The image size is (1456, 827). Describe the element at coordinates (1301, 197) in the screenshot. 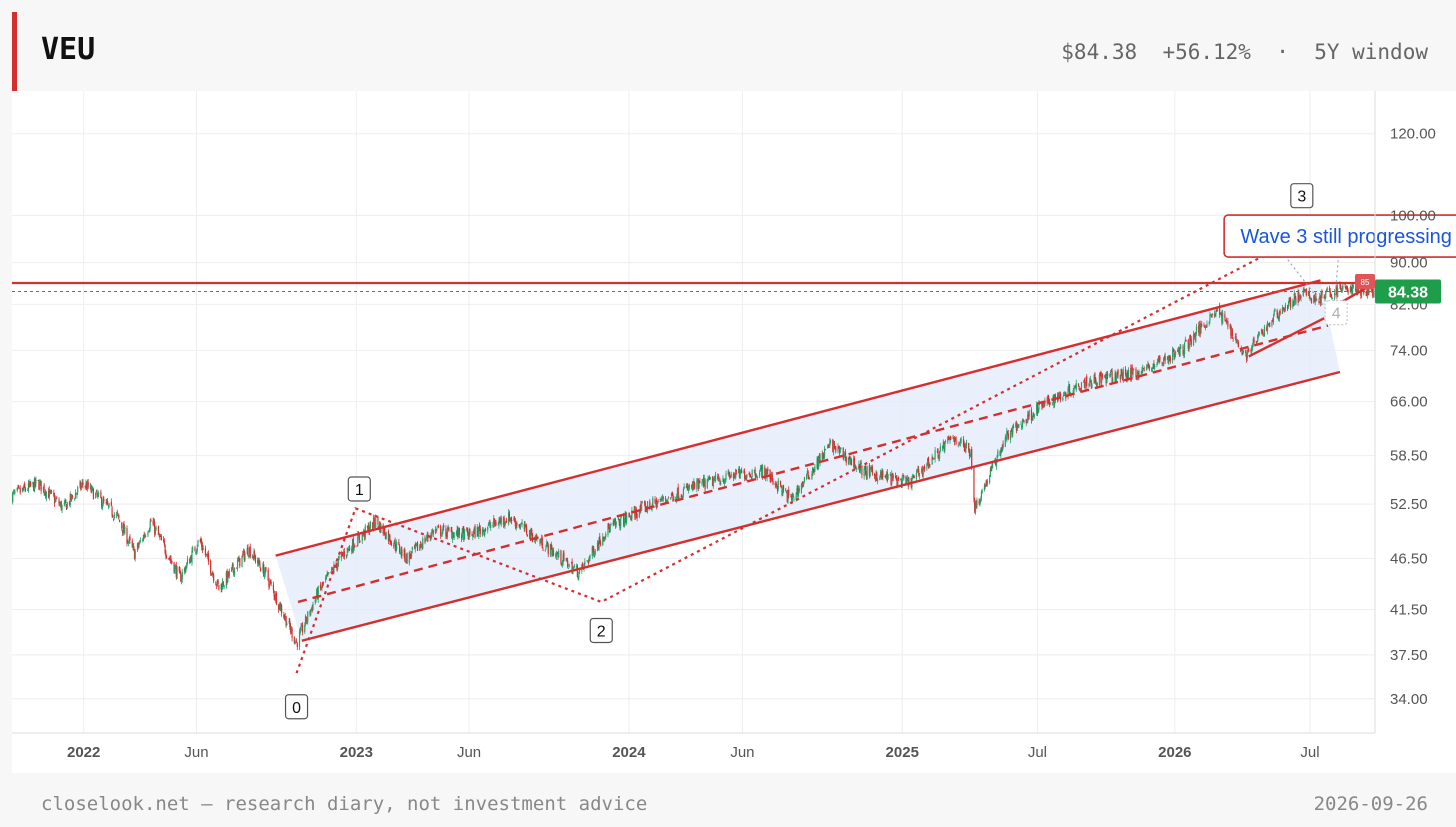

I see `wave-label-text: 3` at that location.